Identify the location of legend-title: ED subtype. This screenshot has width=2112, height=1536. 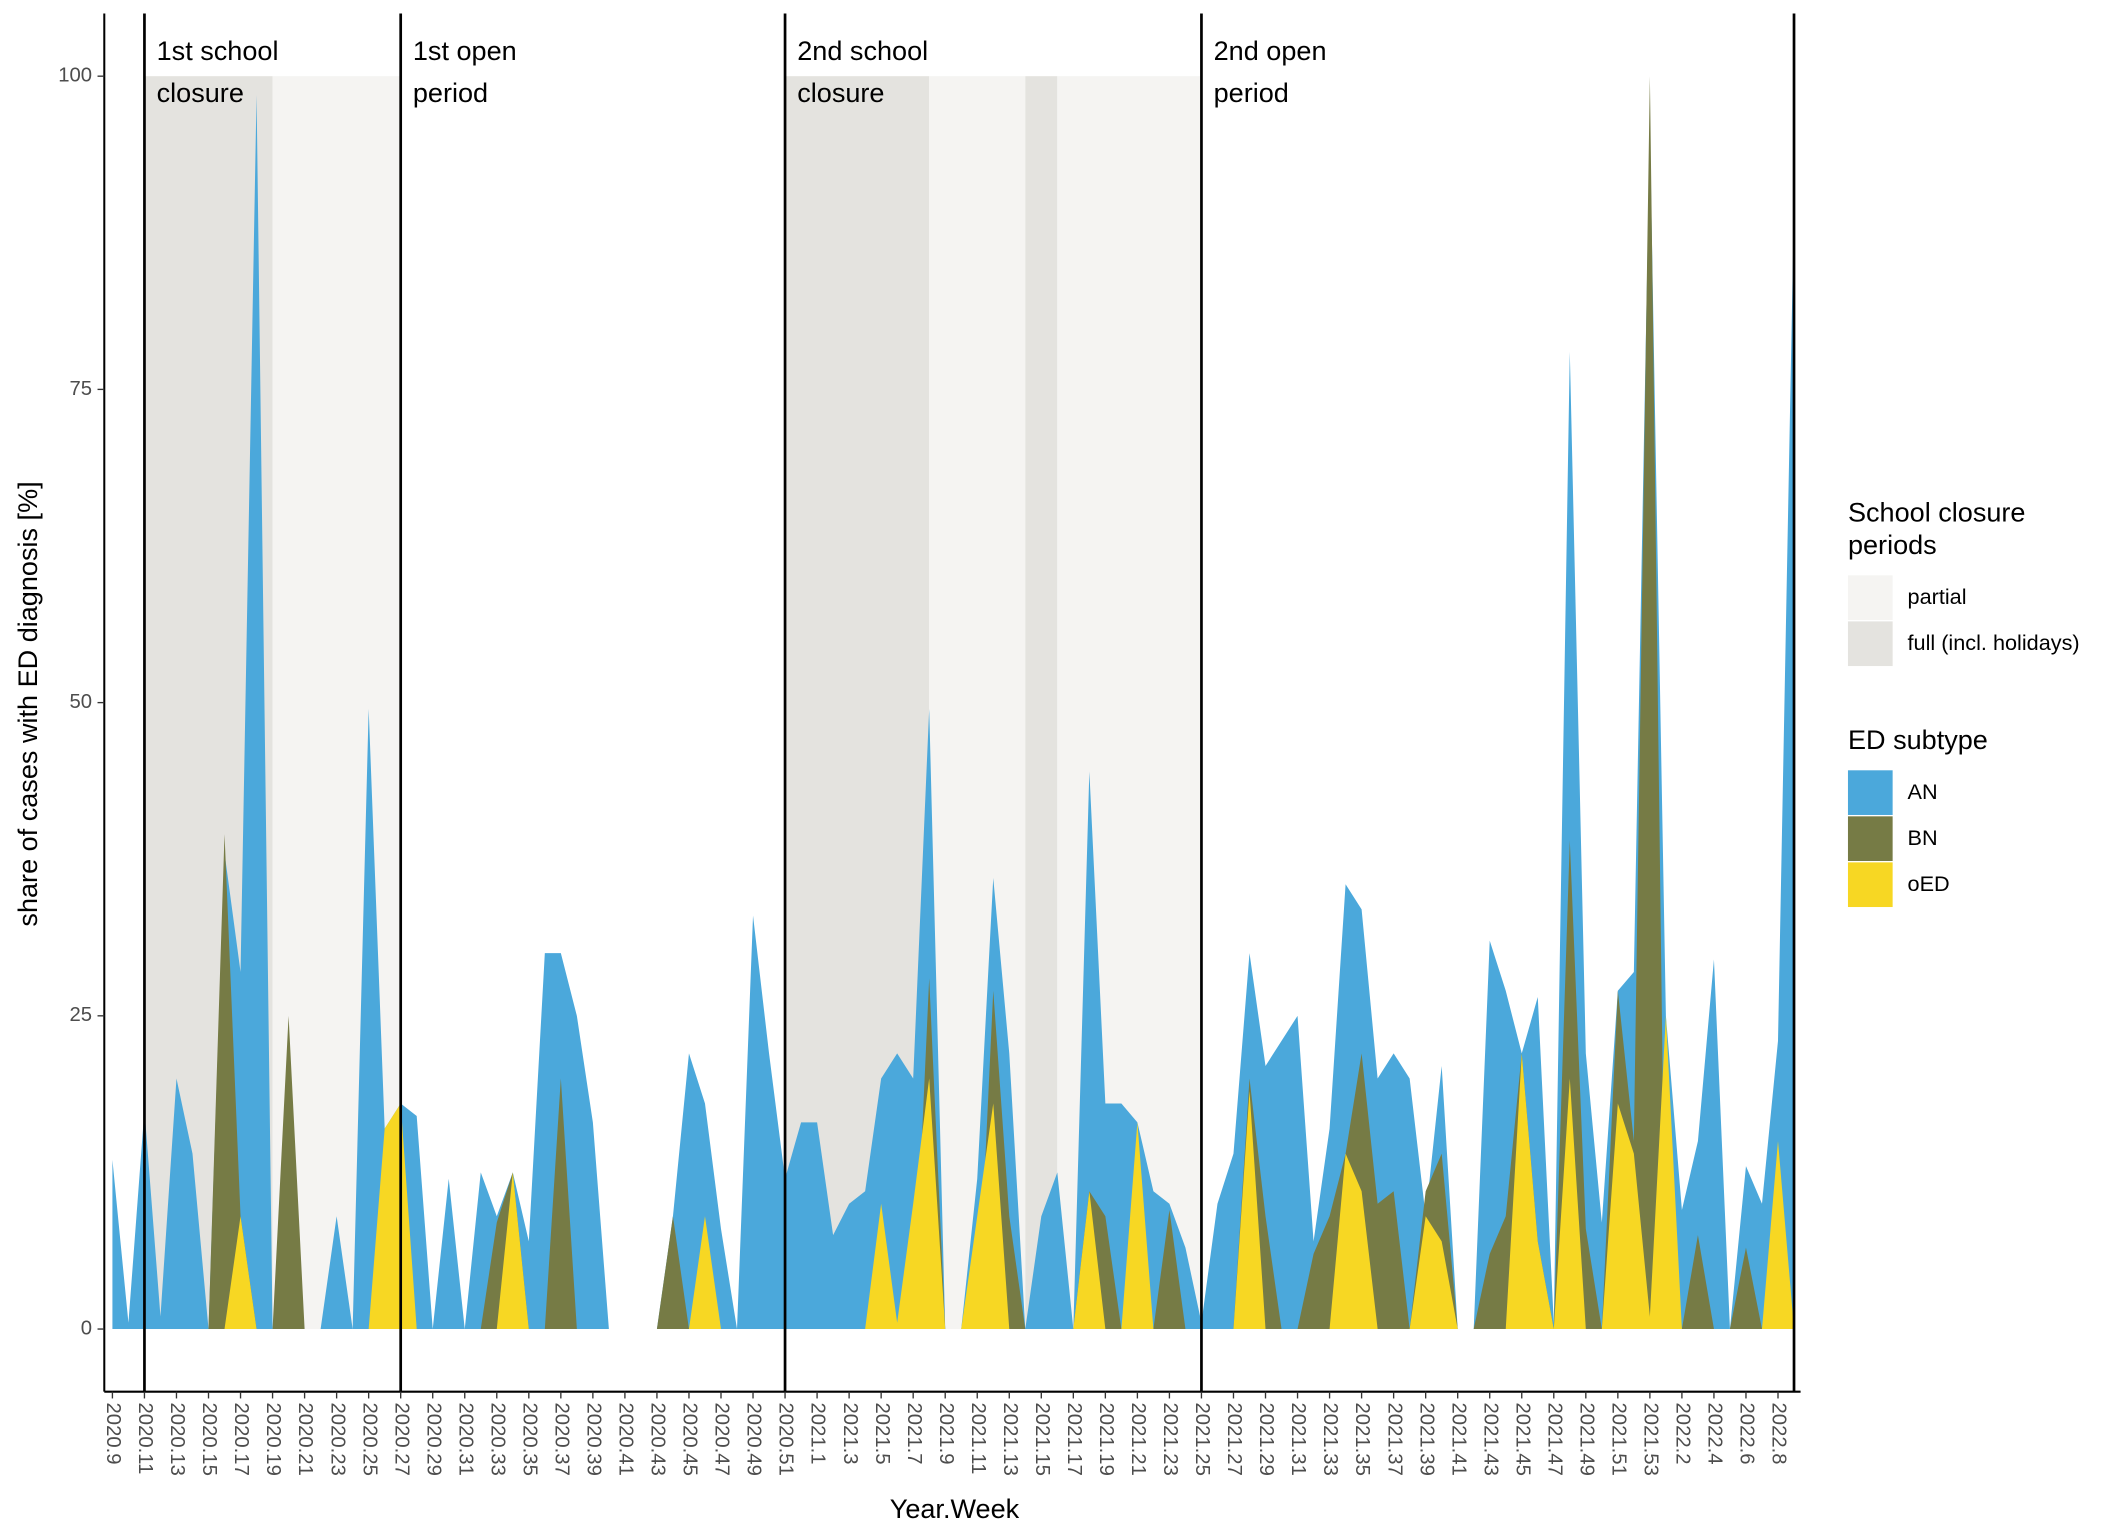
(1918, 739).